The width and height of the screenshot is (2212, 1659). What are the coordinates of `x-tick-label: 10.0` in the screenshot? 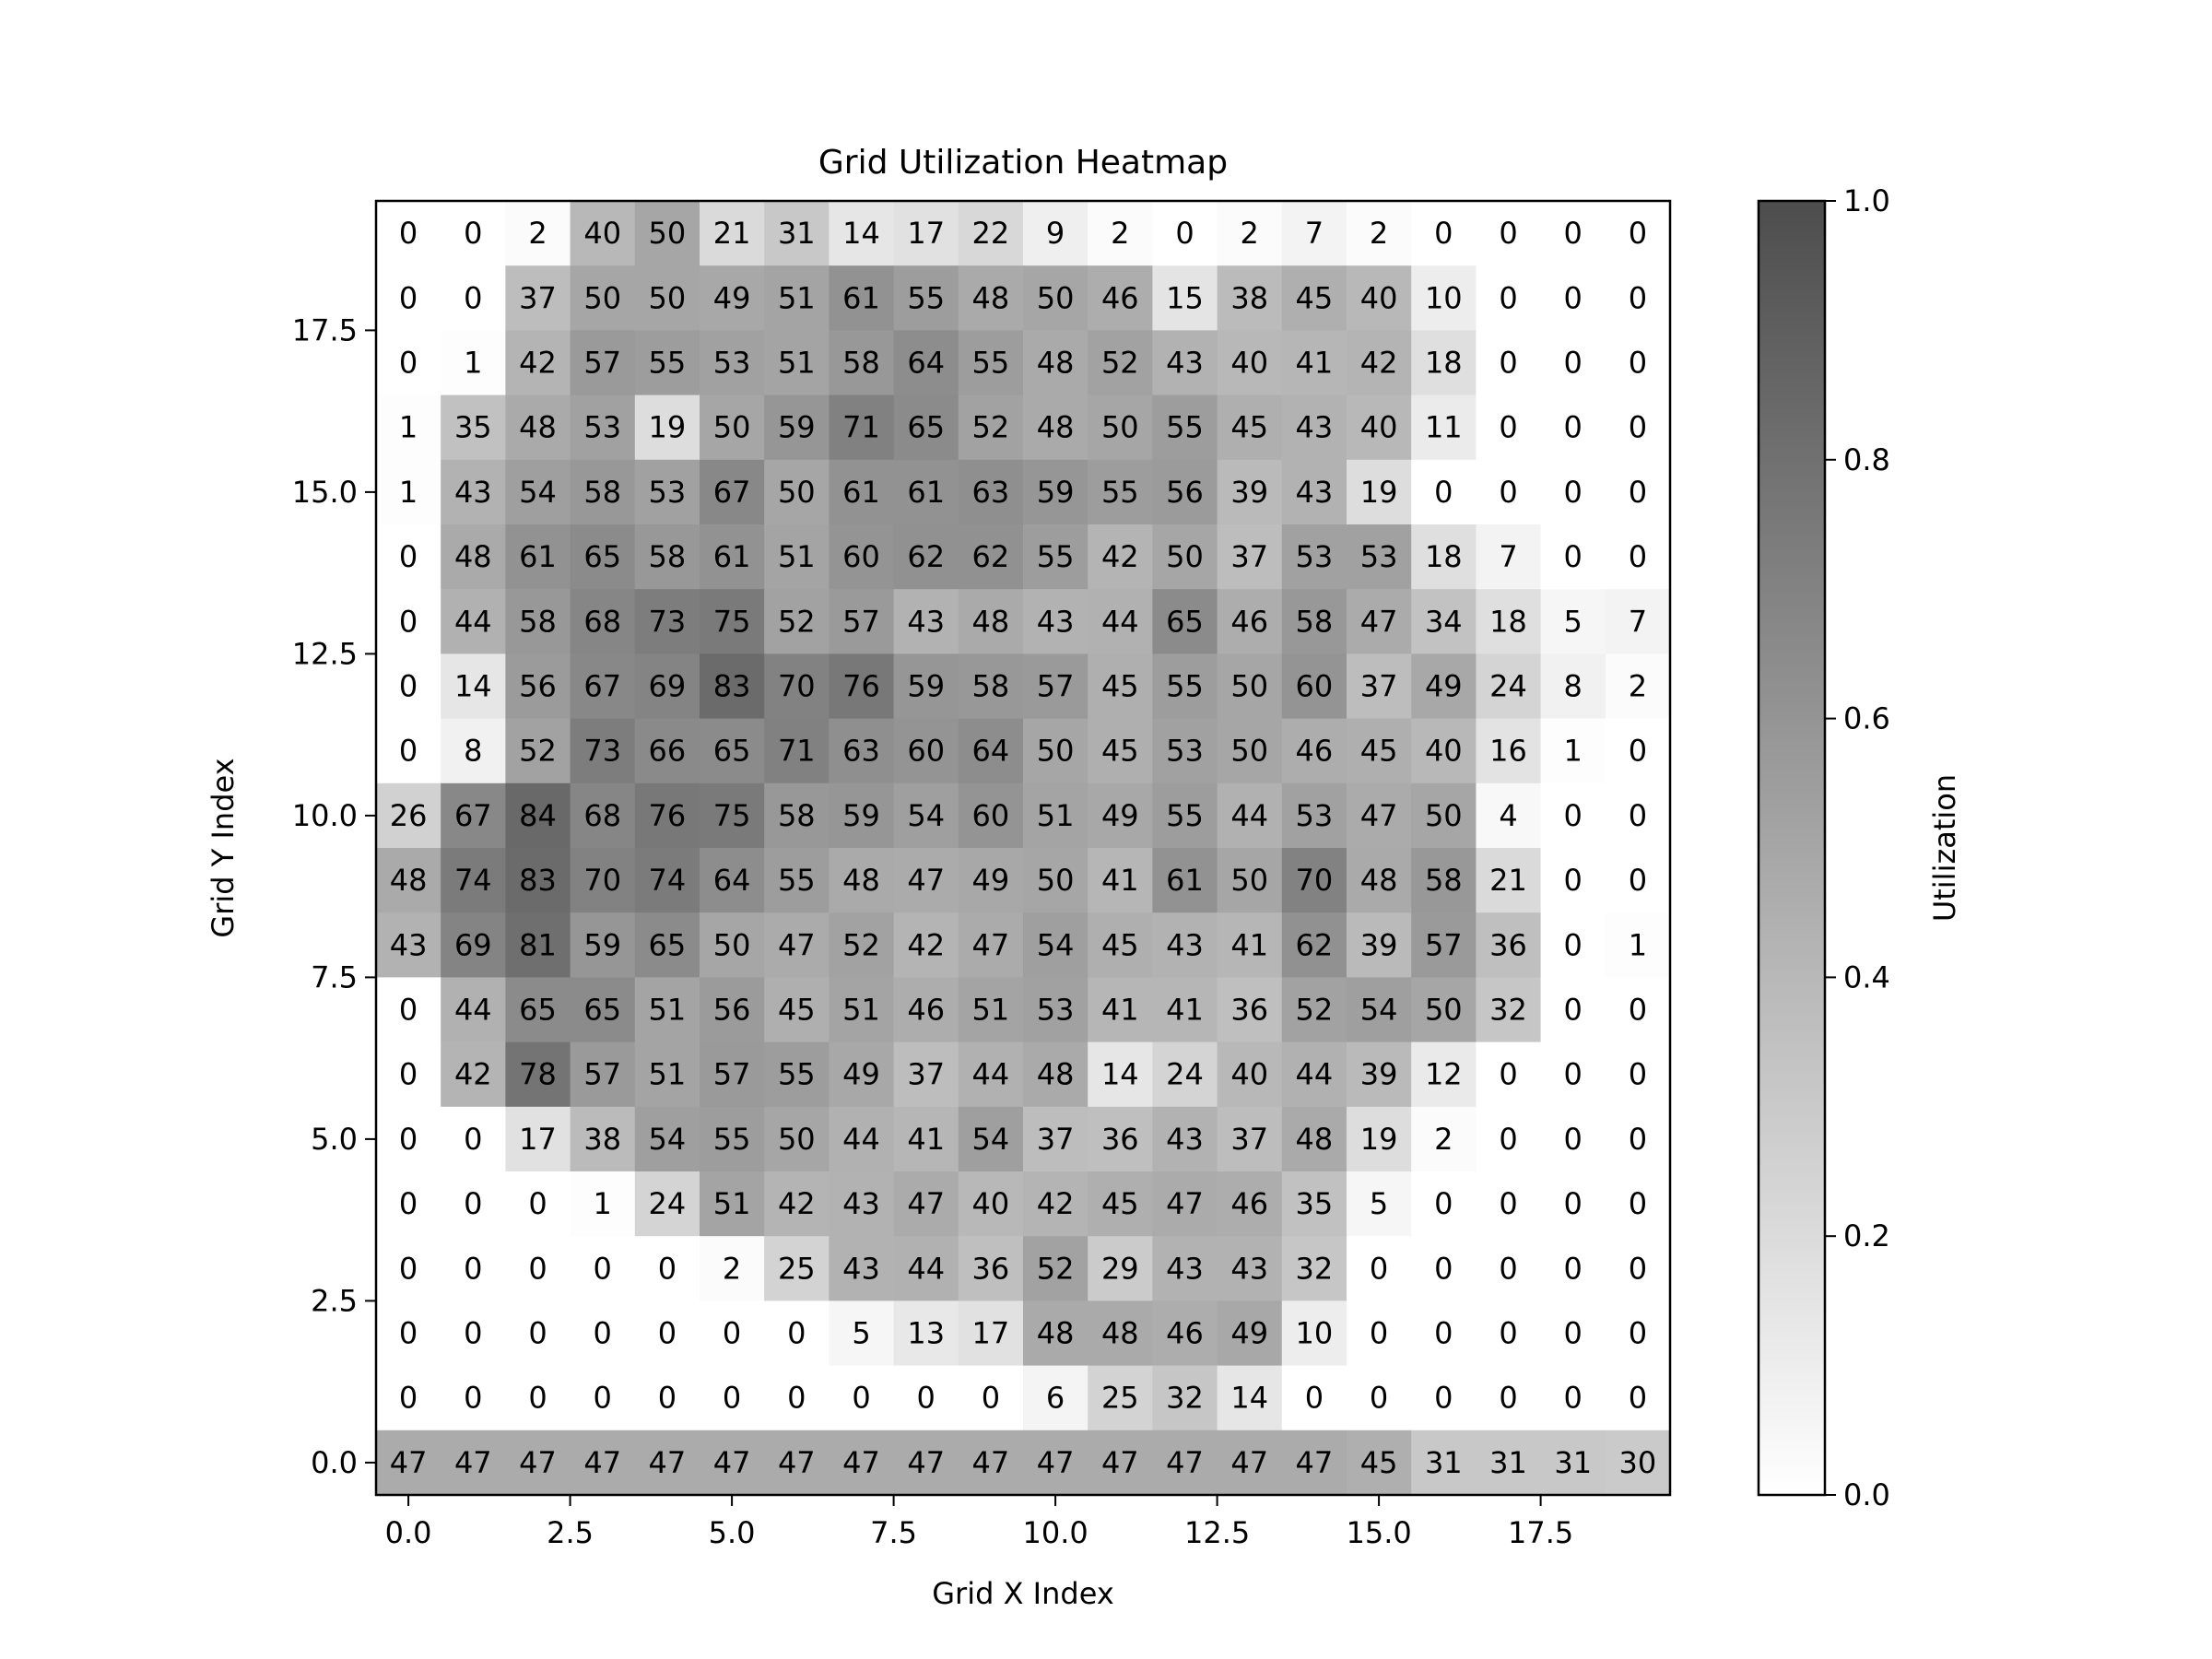 It's located at (1055, 1532).